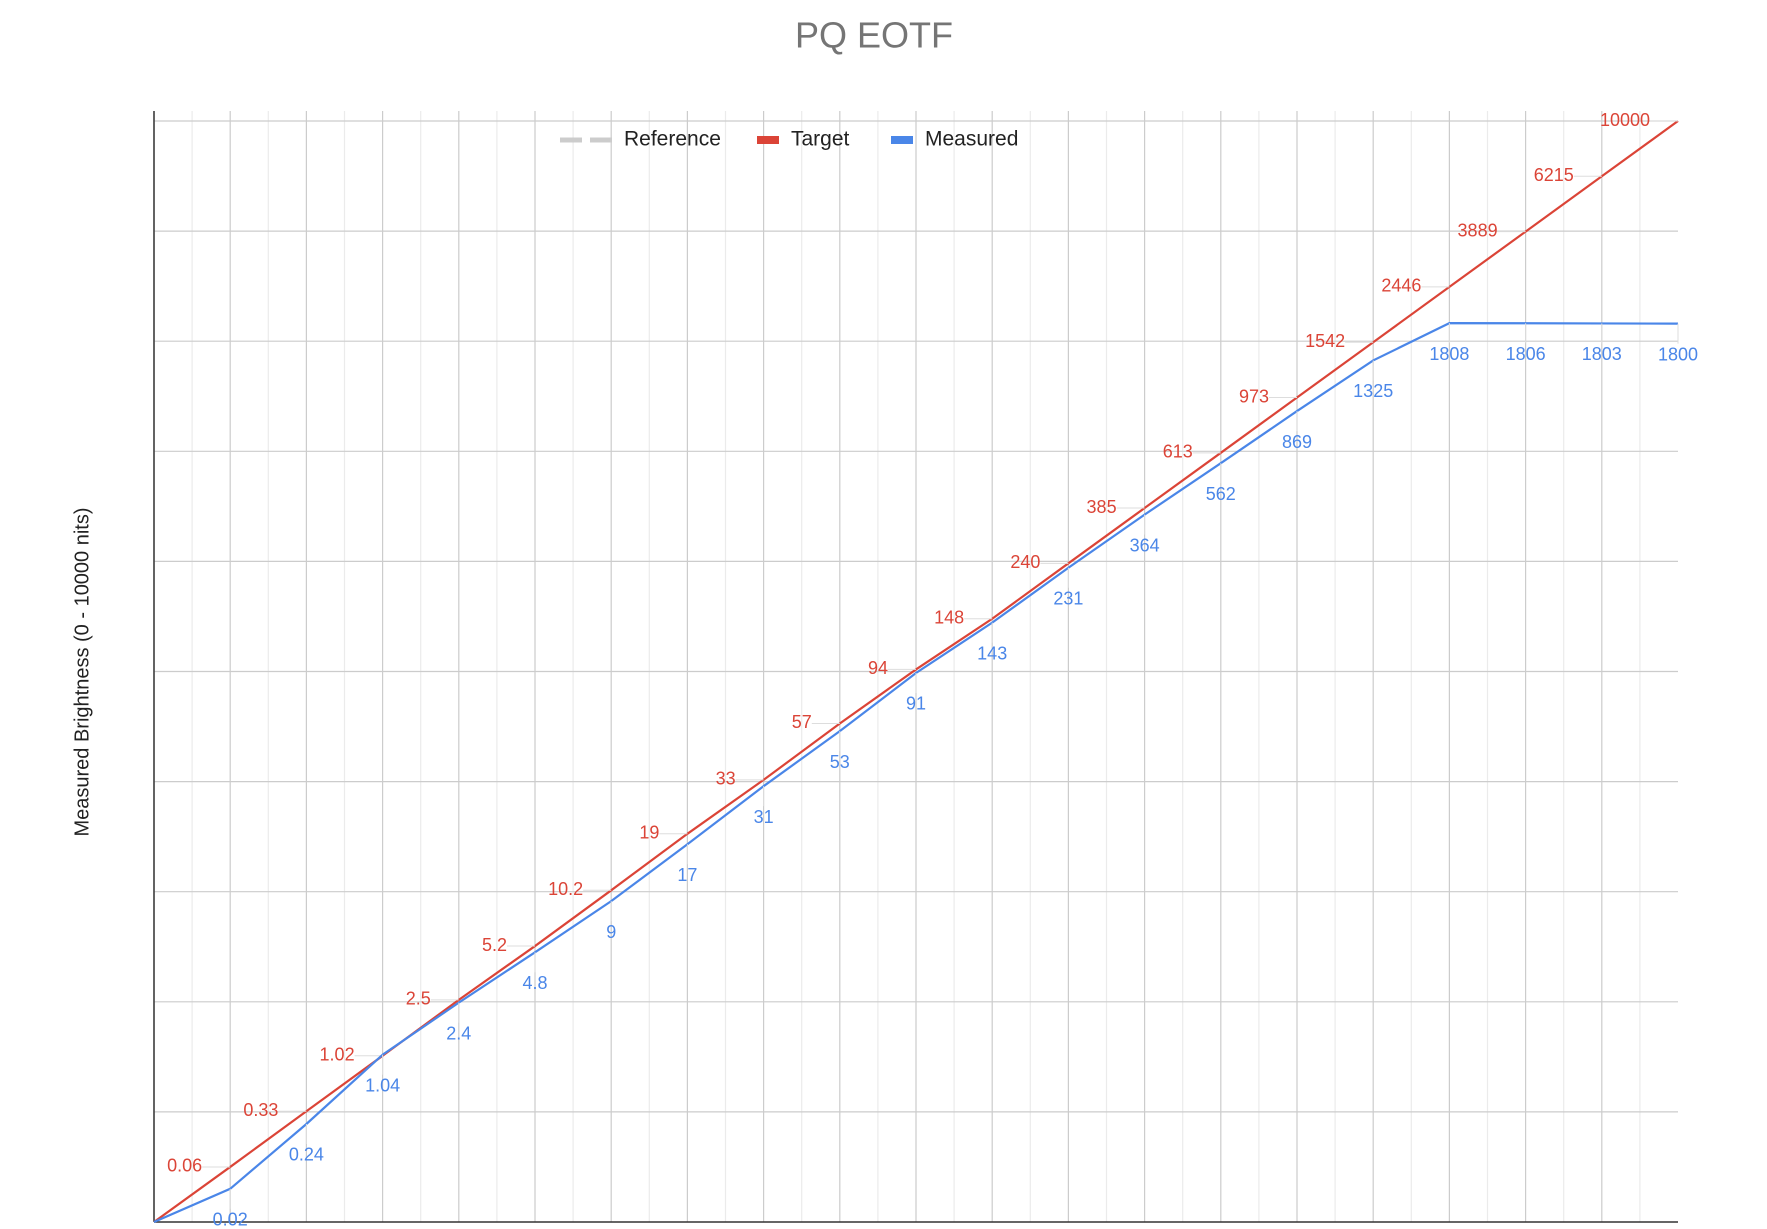 Image resolution: width=1767 pixels, height=1229 pixels. I want to click on data-label: 1806, so click(1526, 354).